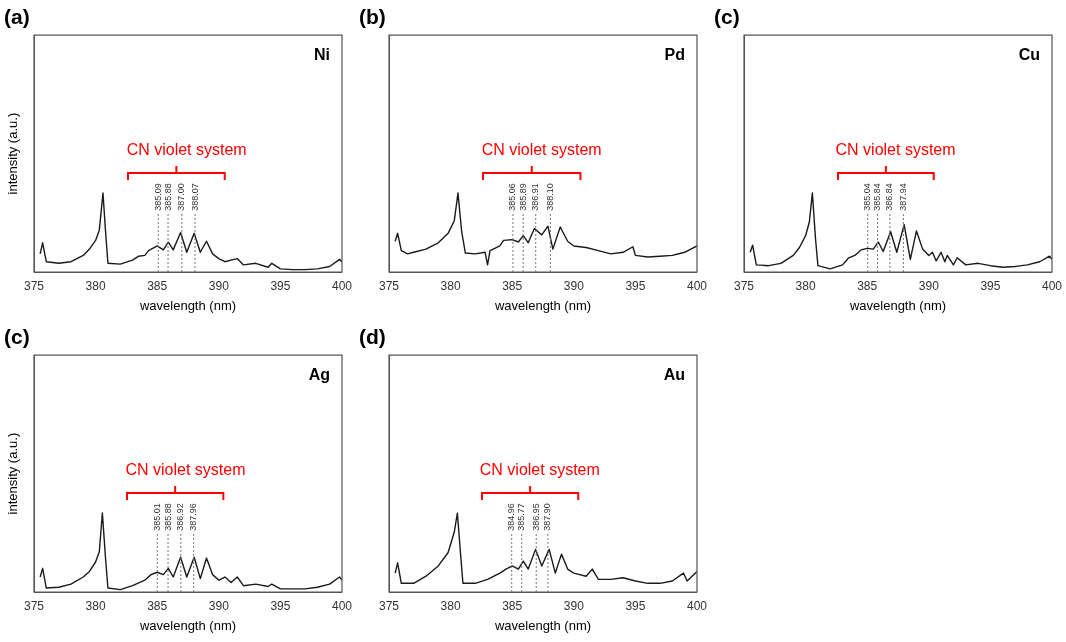 The height and width of the screenshot is (642, 1066). What do you see at coordinates (372, 17) in the screenshot?
I see `chart-title: (b)` at bounding box center [372, 17].